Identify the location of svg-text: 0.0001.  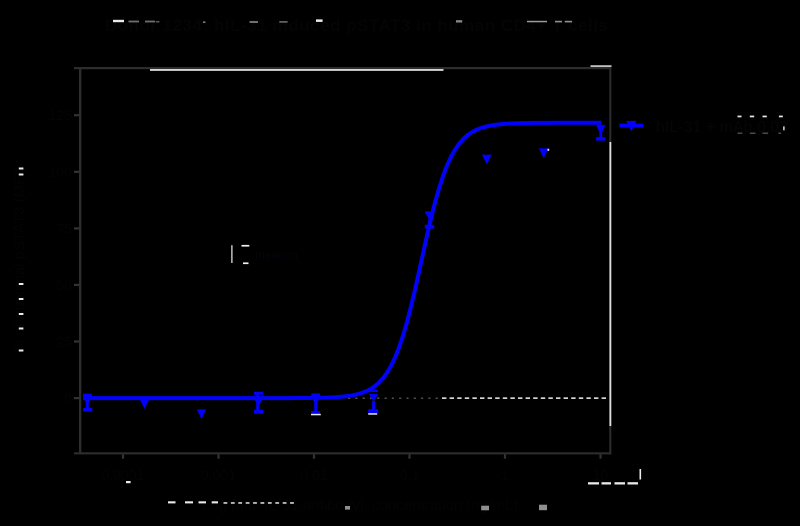
(123, 475).